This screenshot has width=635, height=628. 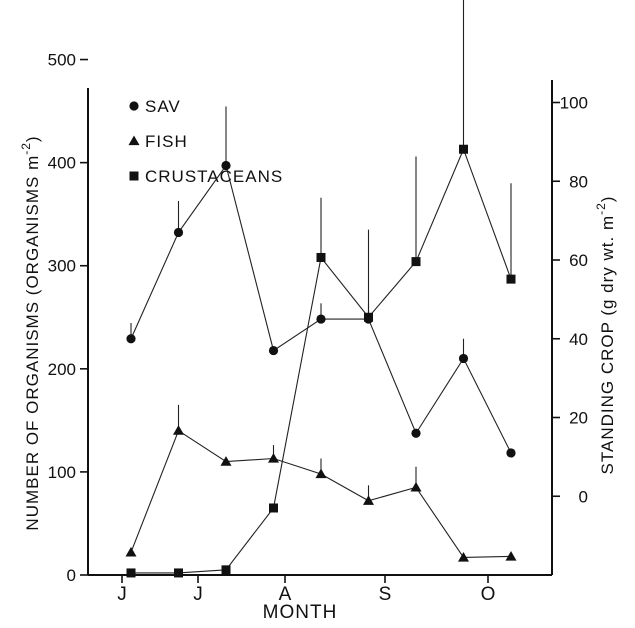 I want to click on right-axis-label: STANDING CROP (g dry wt. m-2), so click(x=605, y=335).